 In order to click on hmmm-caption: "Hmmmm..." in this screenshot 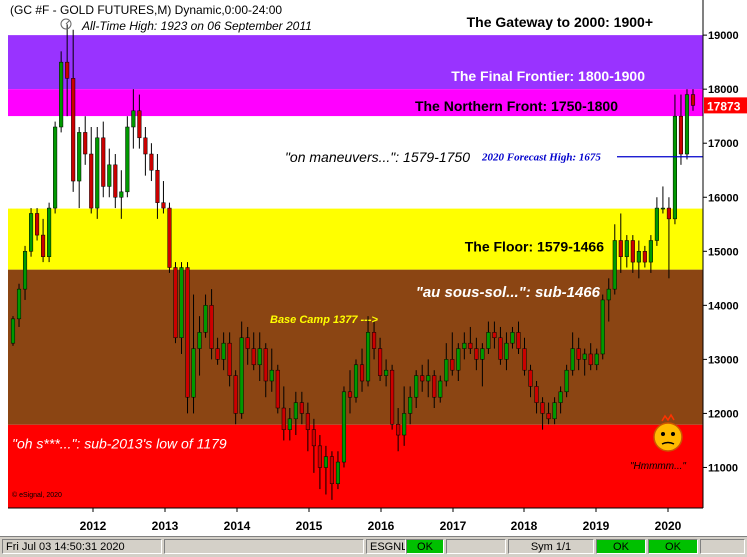, I will do `click(658, 466)`.